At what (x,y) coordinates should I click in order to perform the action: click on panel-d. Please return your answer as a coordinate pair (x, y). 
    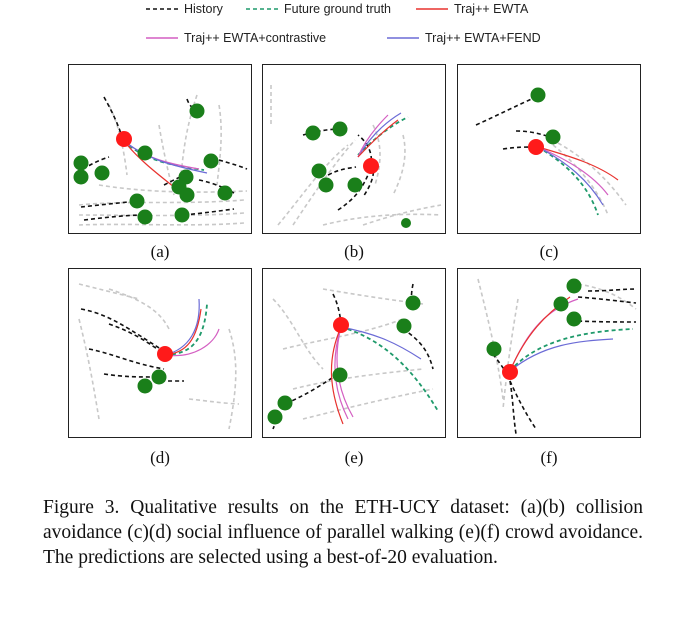
    Looking at the image, I should click on (160, 353).